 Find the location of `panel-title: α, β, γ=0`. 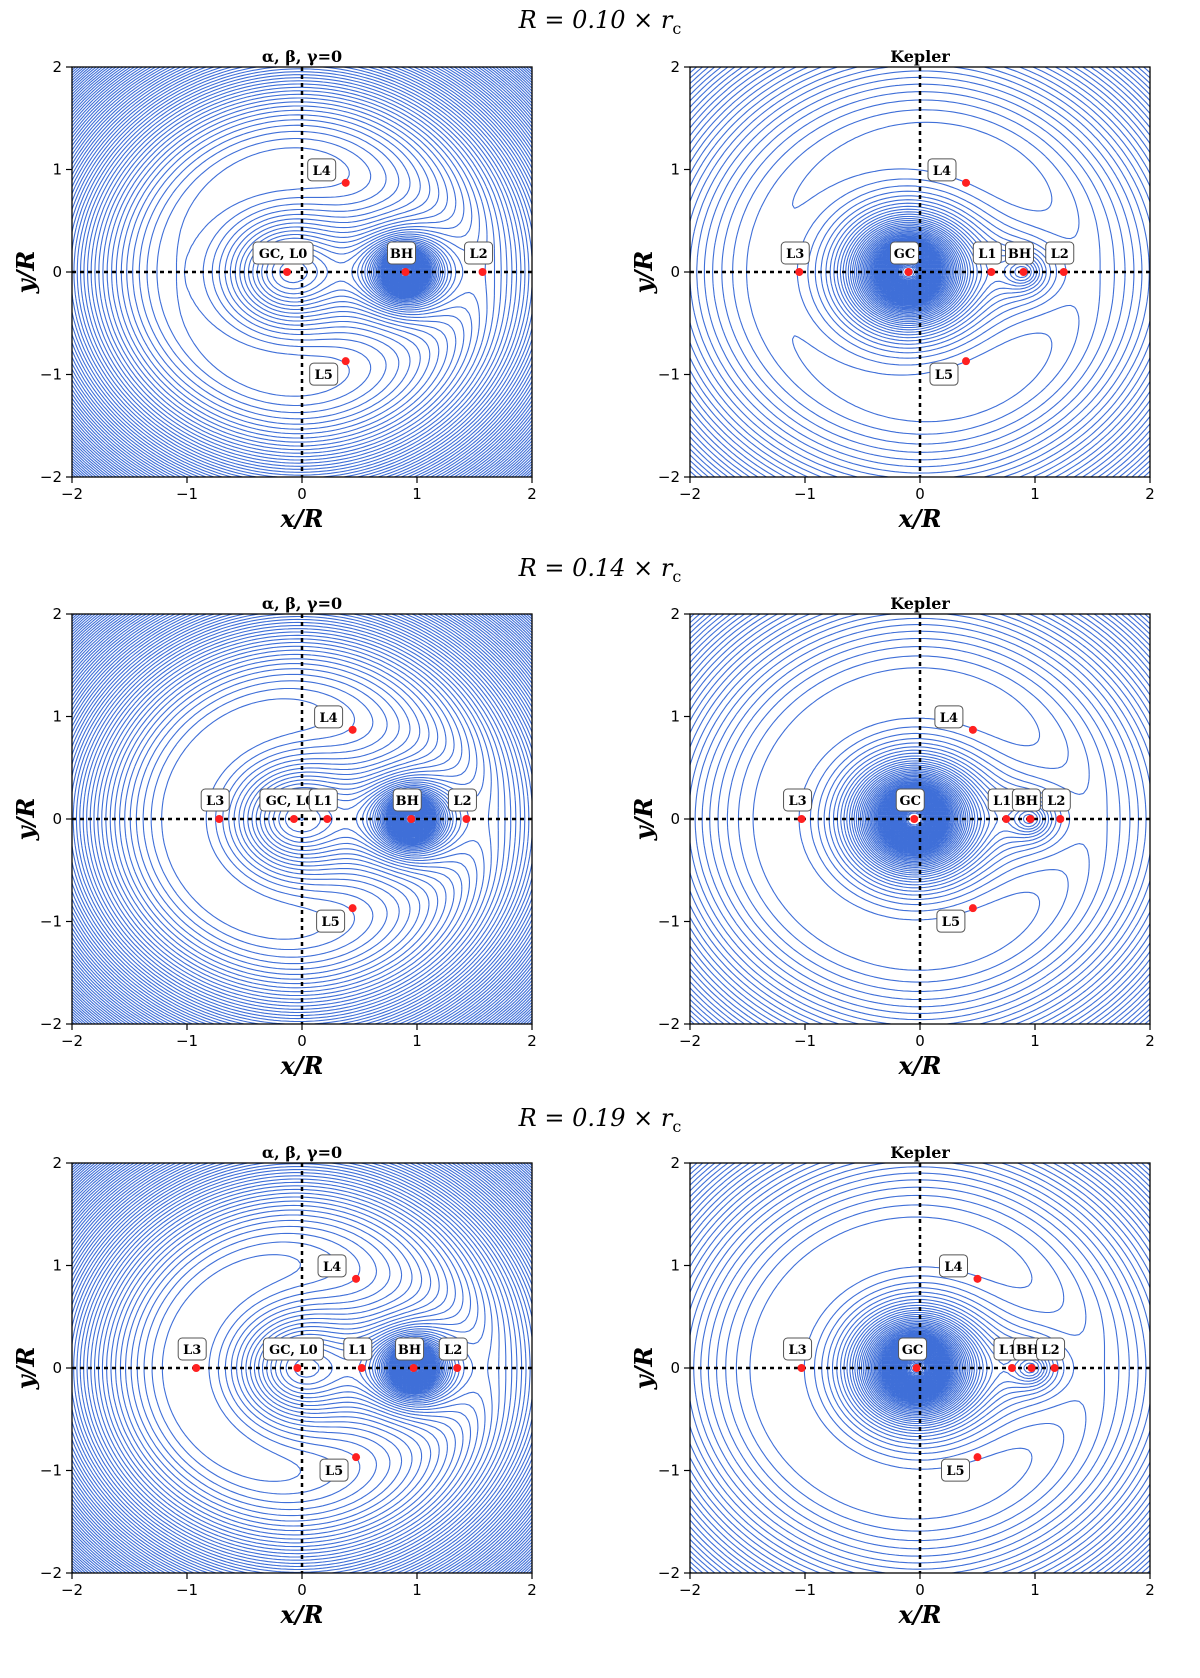

panel-title: α, β, γ=0 is located at coordinates (302, 56).